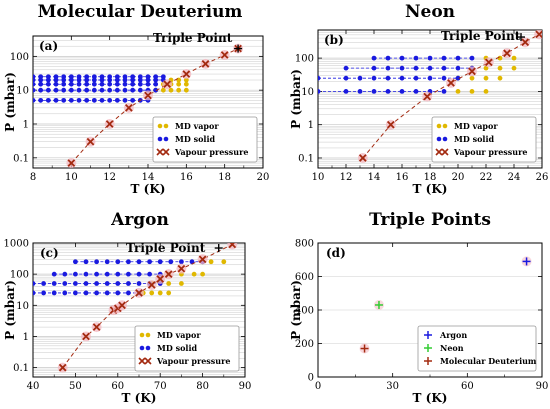 The width and height of the screenshot is (550, 409). I want to click on y-tick-label: 0.1, so click(306, 158).